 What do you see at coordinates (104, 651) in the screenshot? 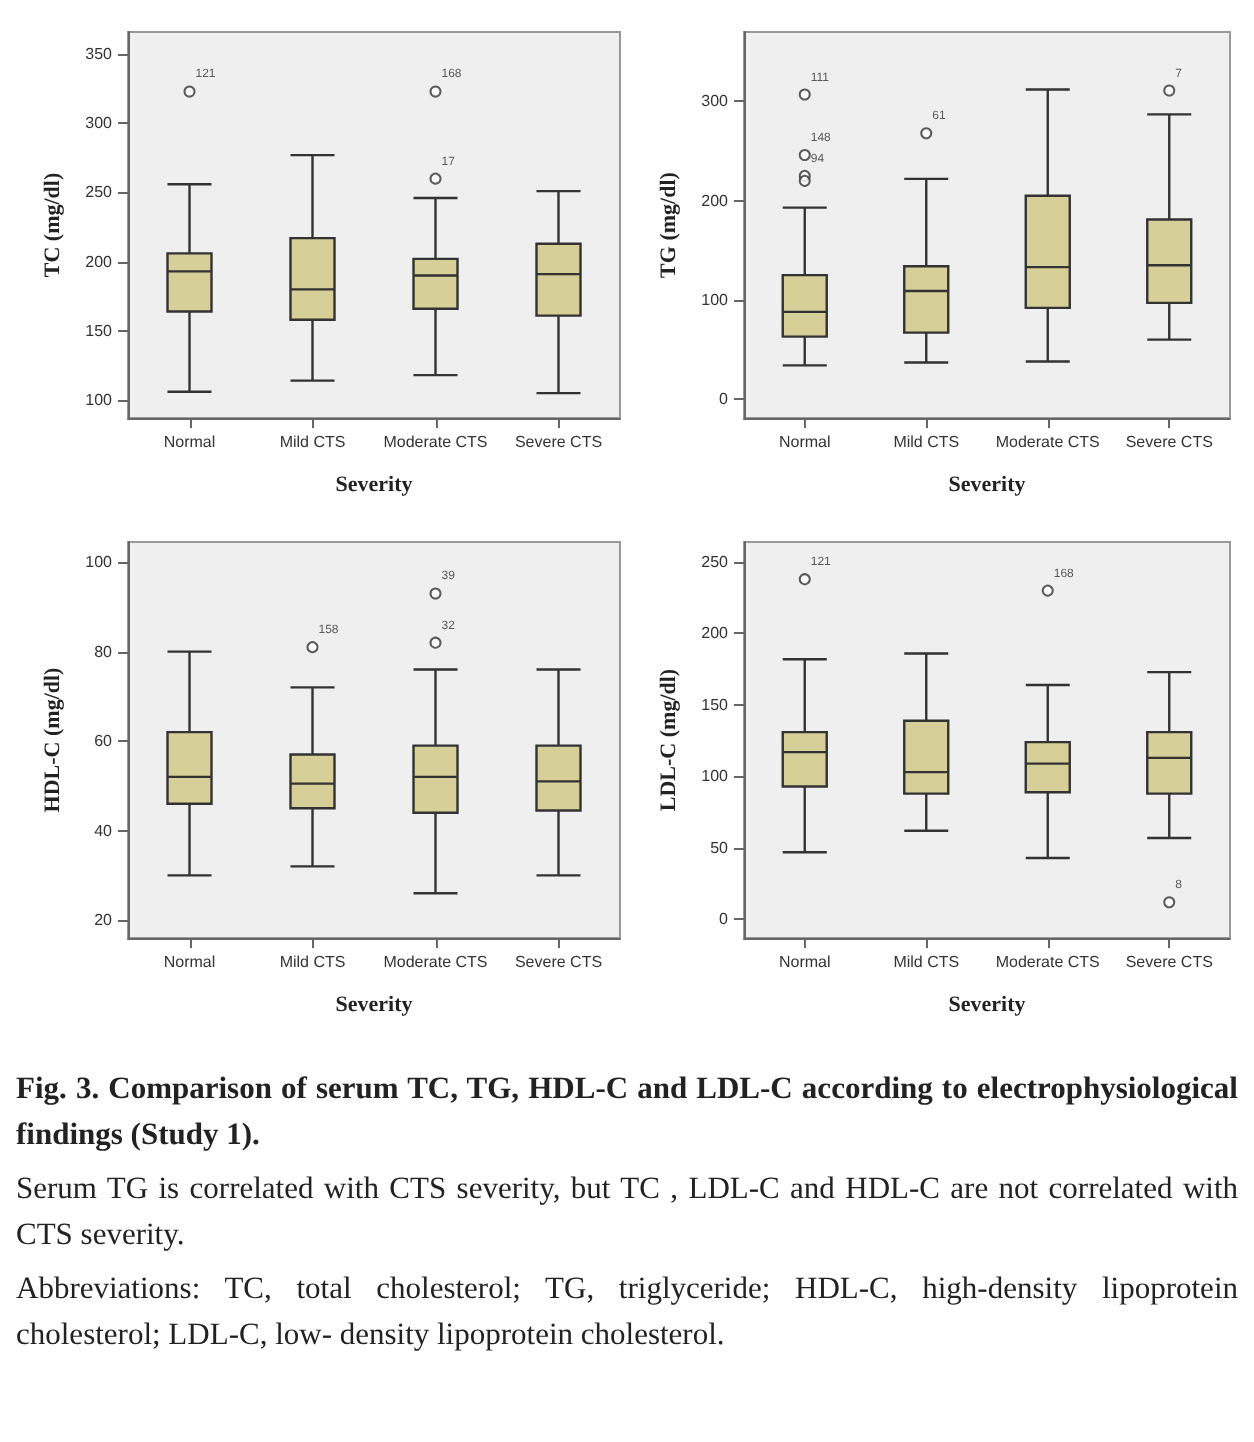
I see `y-tick-label: 80` at bounding box center [104, 651].